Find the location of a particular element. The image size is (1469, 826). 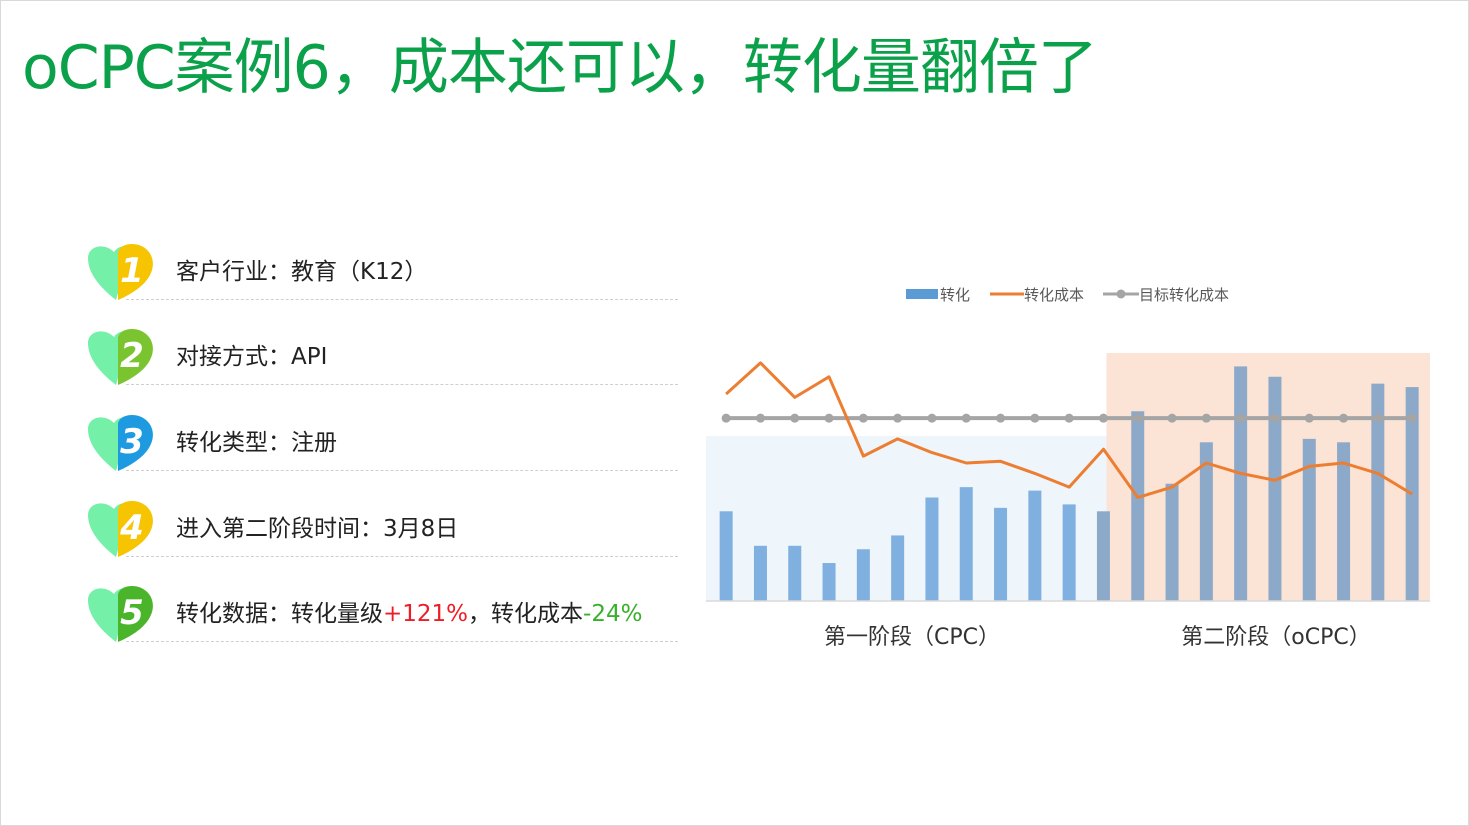

phase-label: 第一阶段（CPC） is located at coordinates (912, 637).